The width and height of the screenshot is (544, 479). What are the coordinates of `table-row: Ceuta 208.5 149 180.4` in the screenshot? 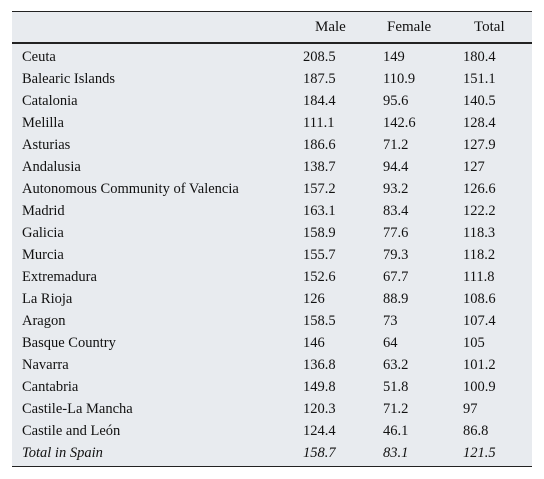 It's located at (272, 57).